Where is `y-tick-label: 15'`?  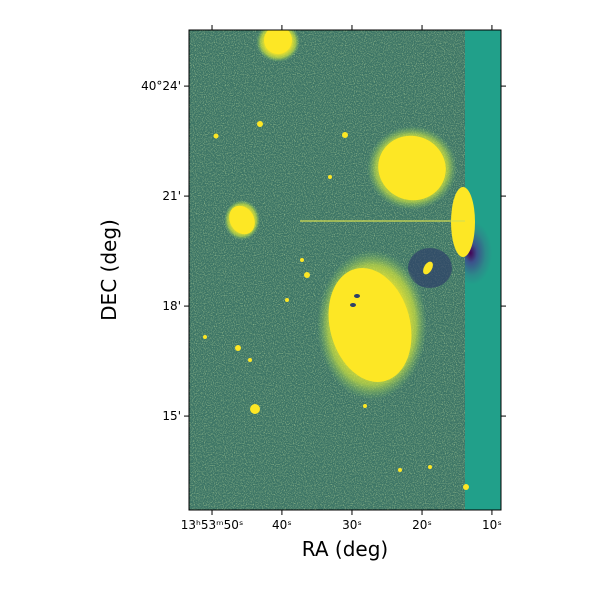 y-tick-label: 15' is located at coordinates (171, 416).